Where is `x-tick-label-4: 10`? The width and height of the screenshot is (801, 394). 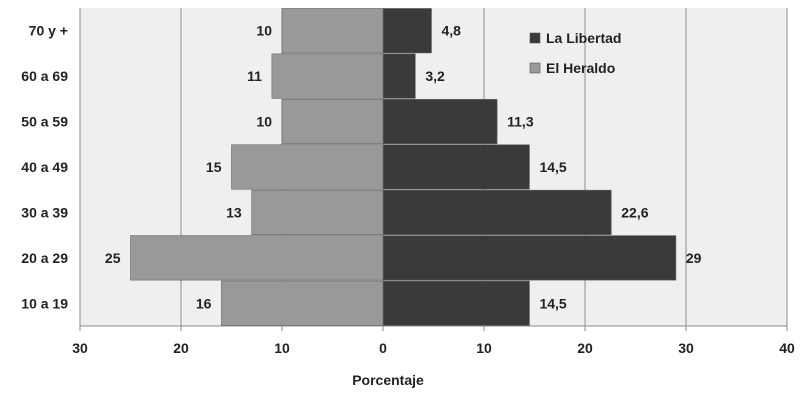
x-tick-label-4: 10 is located at coordinates (484, 348).